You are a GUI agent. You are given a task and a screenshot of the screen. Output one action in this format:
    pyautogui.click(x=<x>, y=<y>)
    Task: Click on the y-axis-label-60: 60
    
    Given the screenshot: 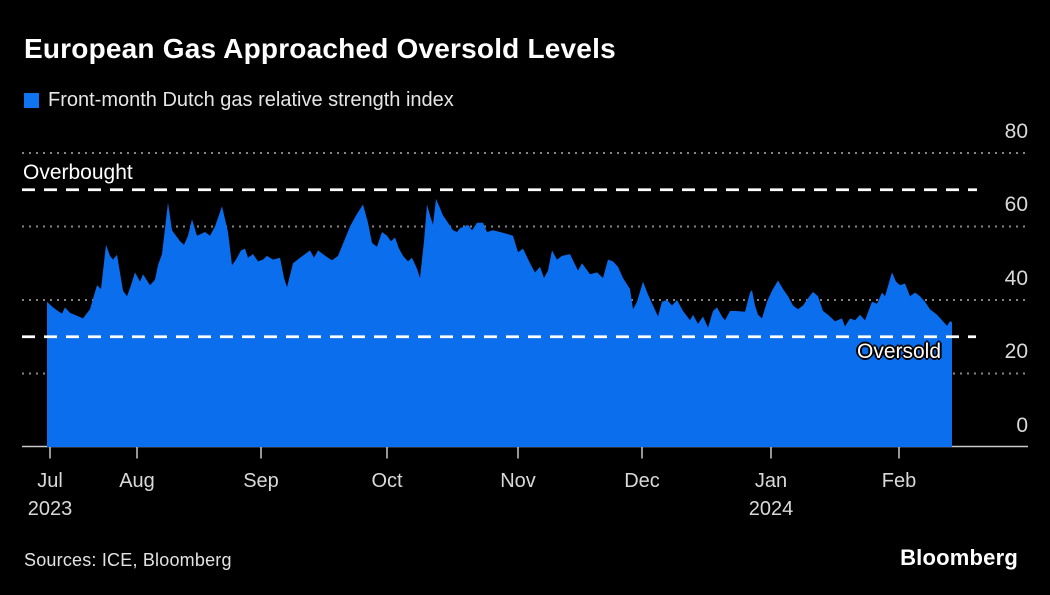 What is the action you would take?
    pyautogui.click(x=1016, y=204)
    